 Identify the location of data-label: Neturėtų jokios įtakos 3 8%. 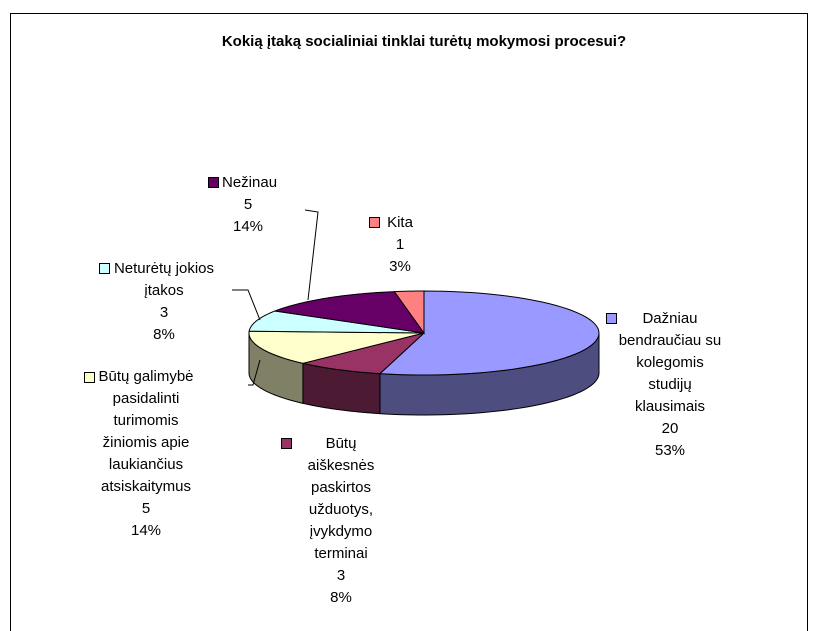
(164, 302).